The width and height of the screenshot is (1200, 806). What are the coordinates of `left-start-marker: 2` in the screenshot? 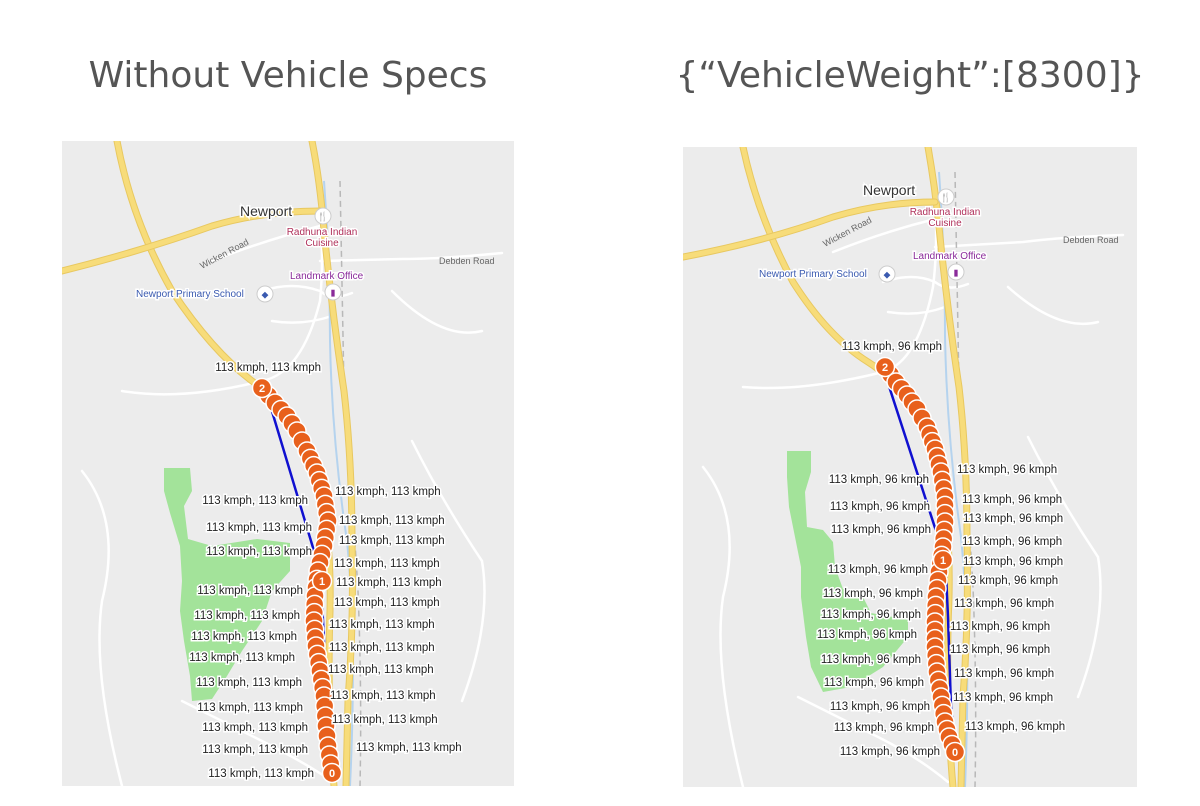 It's located at (262, 388).